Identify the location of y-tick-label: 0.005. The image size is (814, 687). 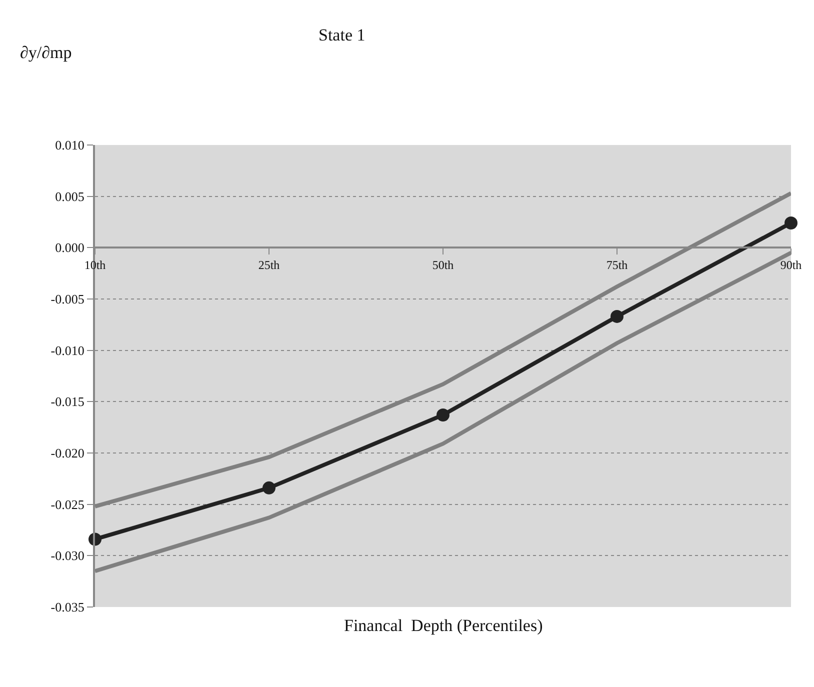
(69, 196).